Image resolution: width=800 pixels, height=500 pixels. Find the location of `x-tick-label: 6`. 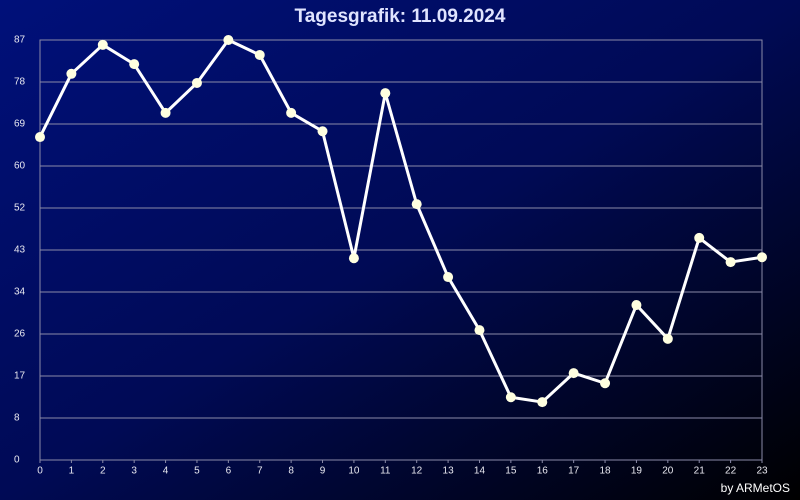

x-tick-label: 6 is located at coordinates (229, 471).